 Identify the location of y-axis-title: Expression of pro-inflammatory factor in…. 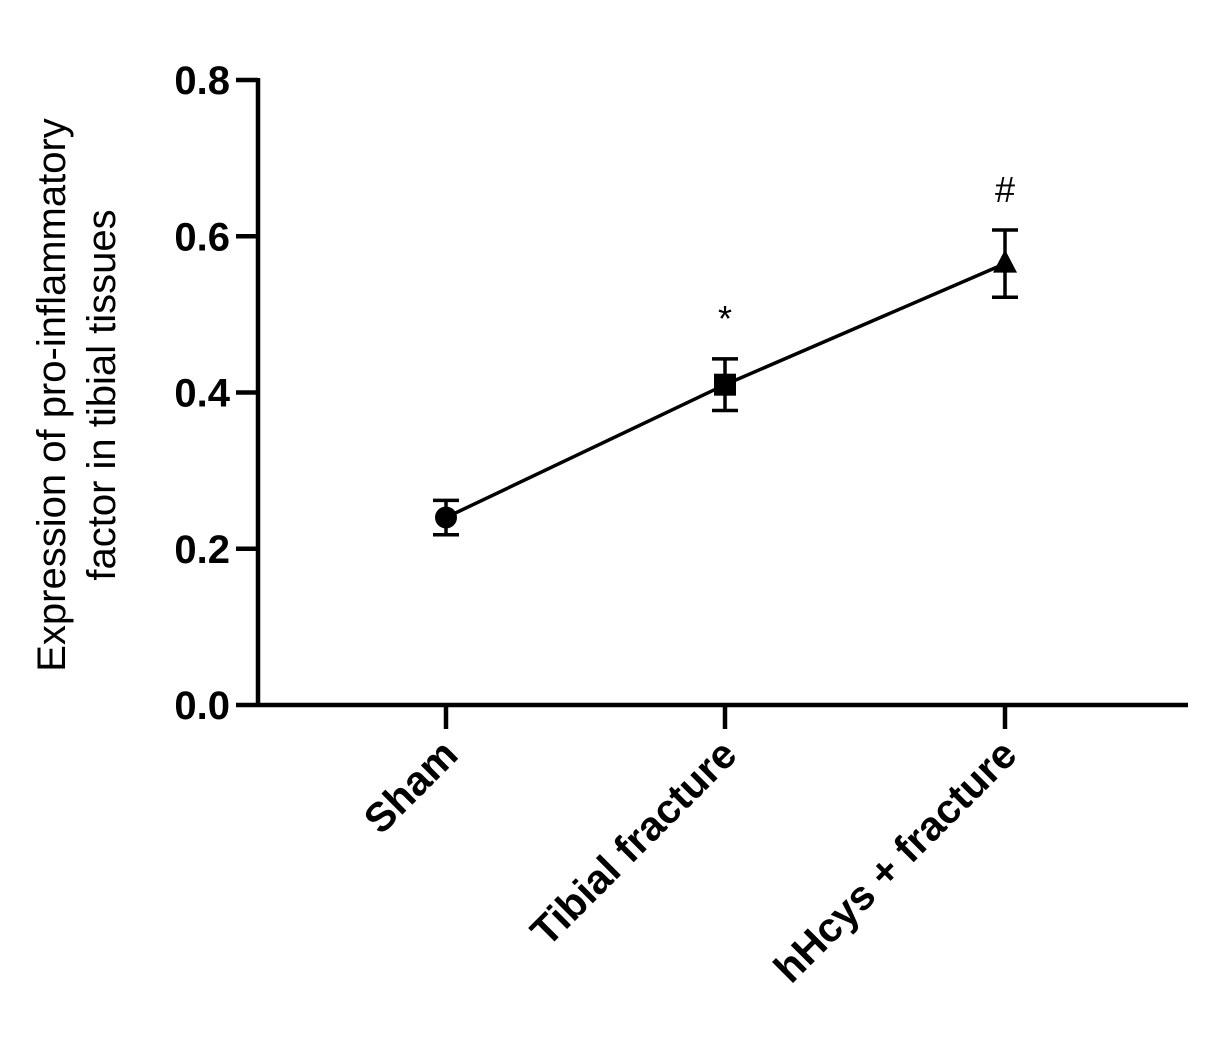
(77, 395).